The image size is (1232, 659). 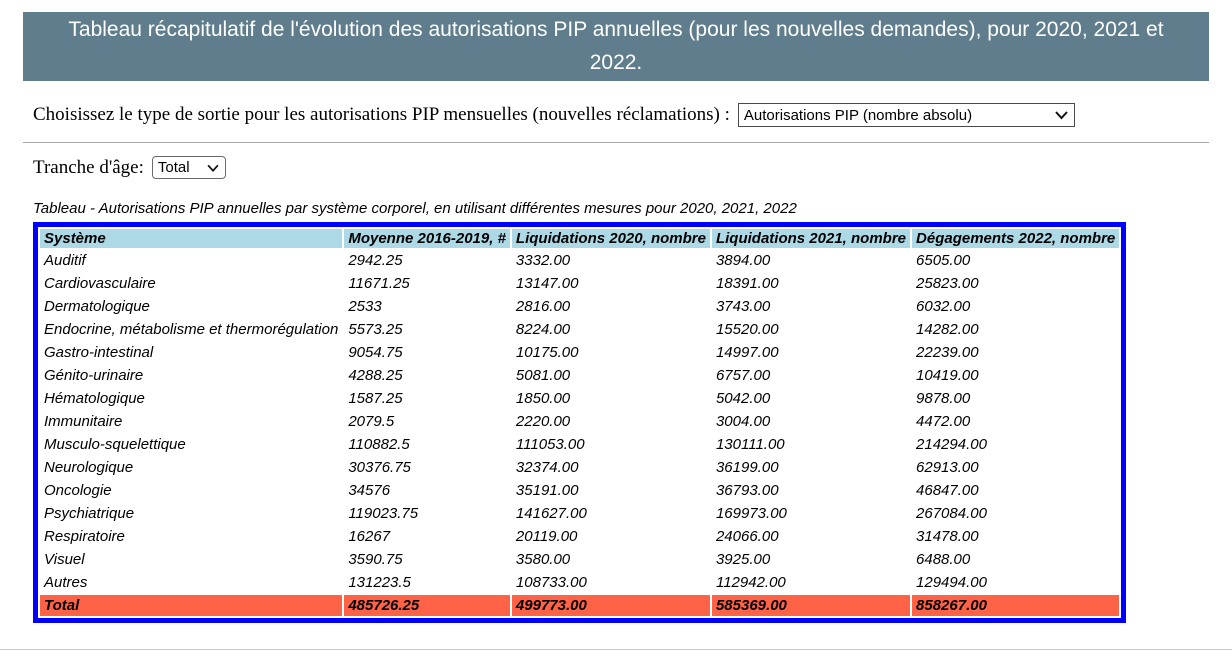 What do you see at coordinates (188, 167) in the screenshot?
I see `age-range-select: Total` at bounding box center [188, 167].